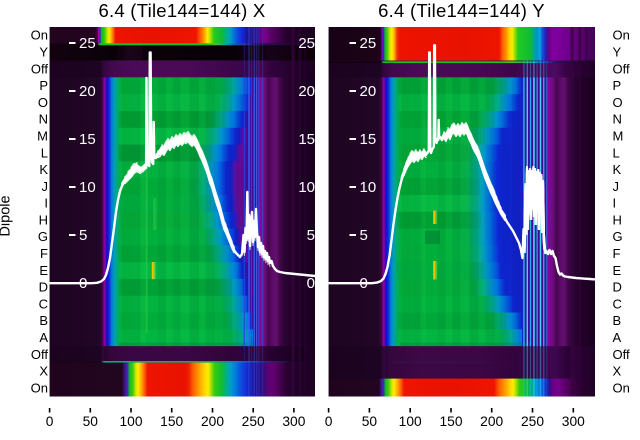  Describe the element at coordinates (7, 215) in the screenshot. I see `svg-text: Dipole` at that location.